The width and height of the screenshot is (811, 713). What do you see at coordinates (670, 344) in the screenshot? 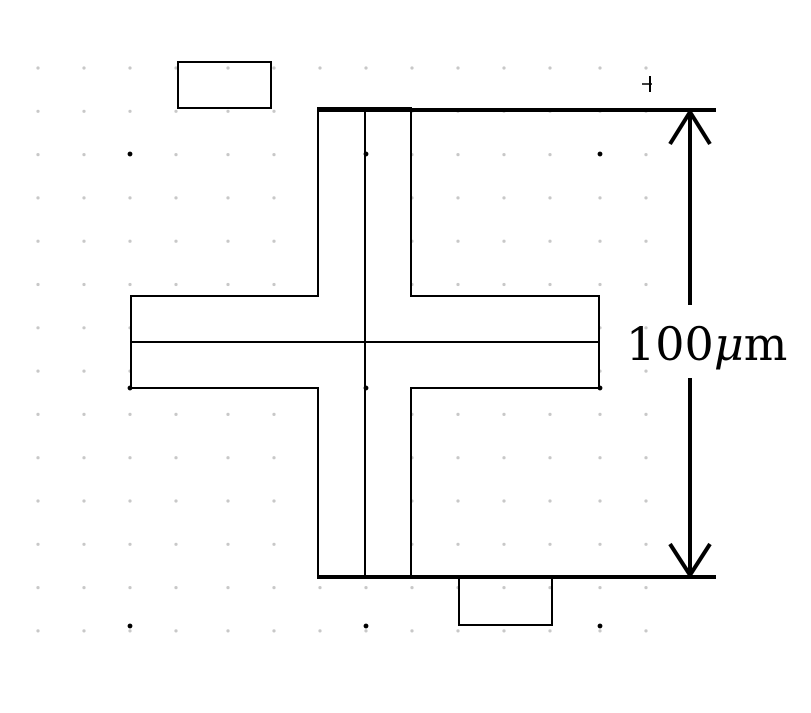
I see `dimension-value: 100` at bounding box center [670, 344].